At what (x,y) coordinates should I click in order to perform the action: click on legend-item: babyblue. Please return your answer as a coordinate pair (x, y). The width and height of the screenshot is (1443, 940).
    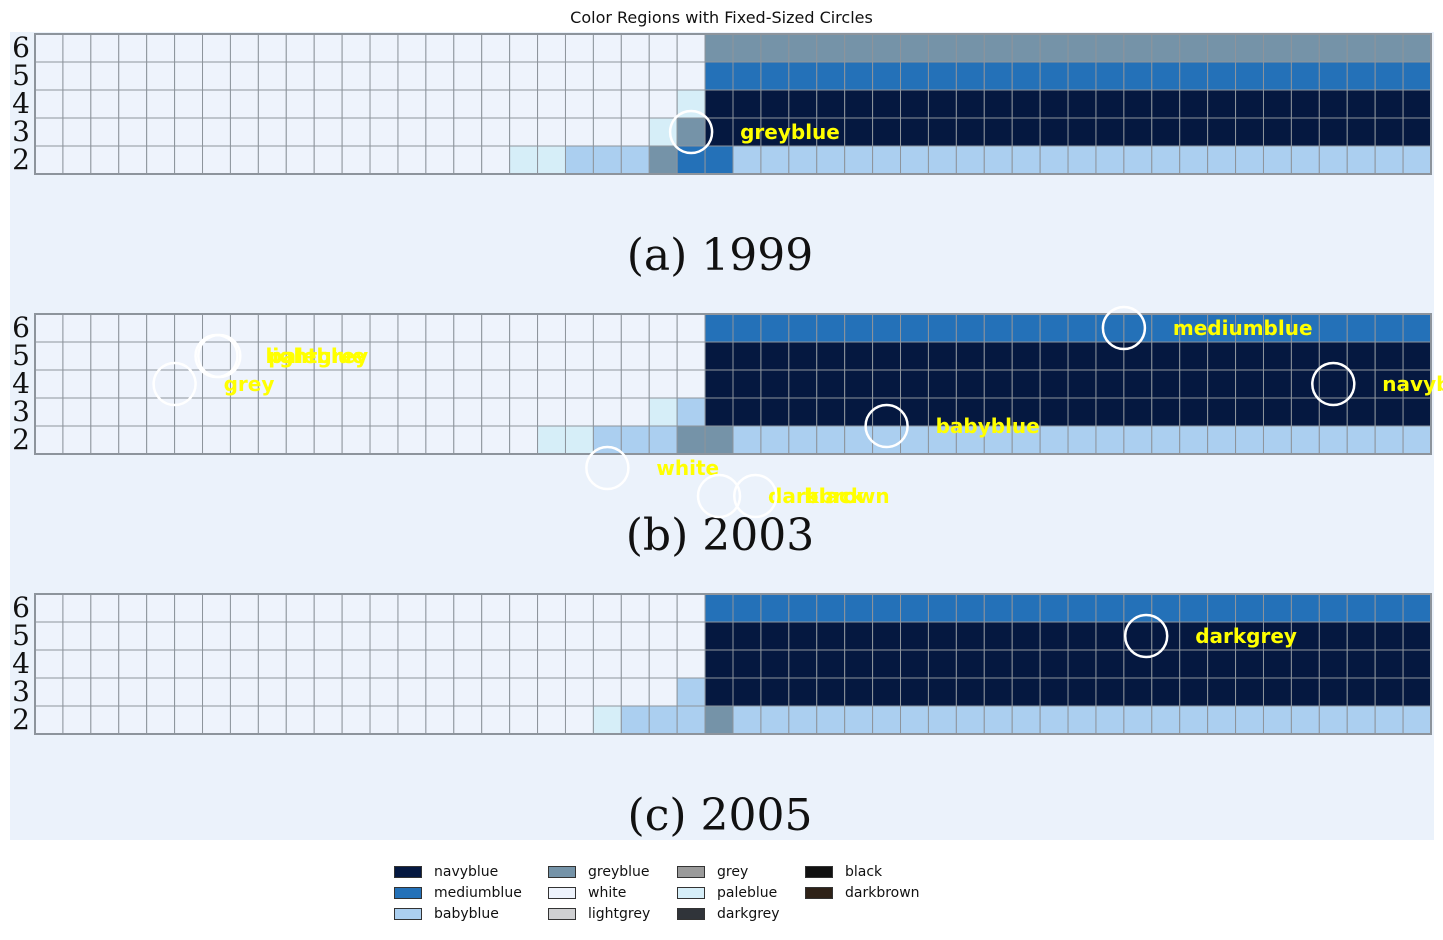
    Looking at the image, I should click on (446, 914).